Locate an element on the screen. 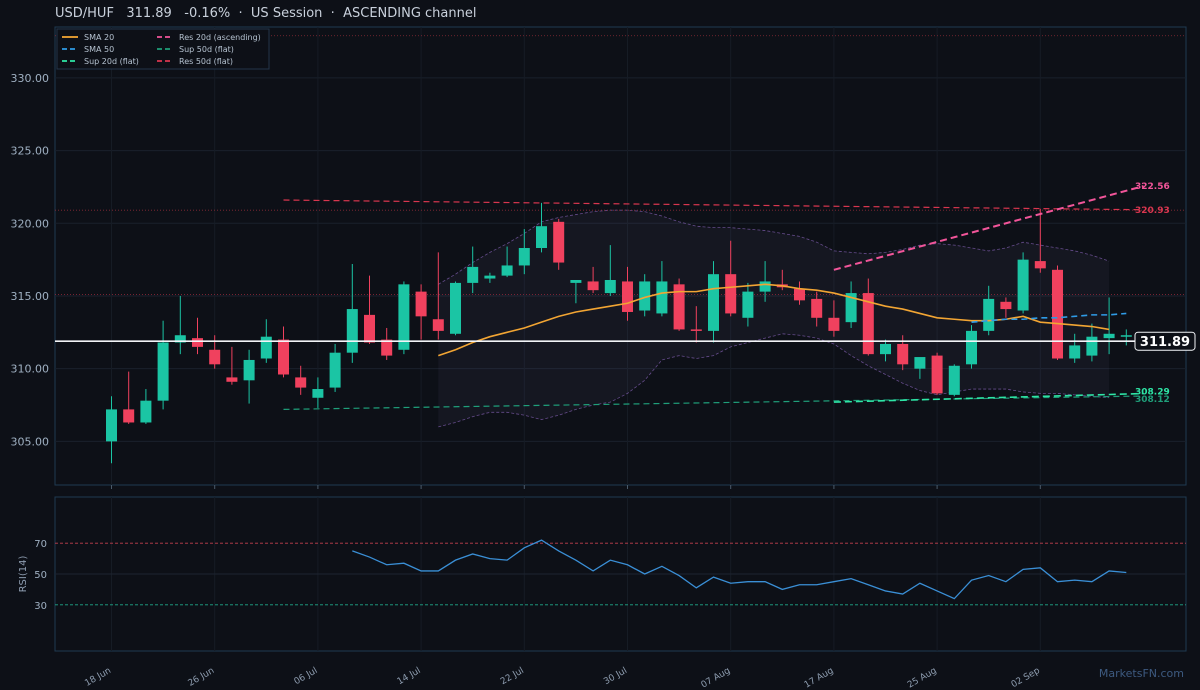 The image size is (1200, 690). symbol-label: USD/HUF is located at coordinates (84, 13).